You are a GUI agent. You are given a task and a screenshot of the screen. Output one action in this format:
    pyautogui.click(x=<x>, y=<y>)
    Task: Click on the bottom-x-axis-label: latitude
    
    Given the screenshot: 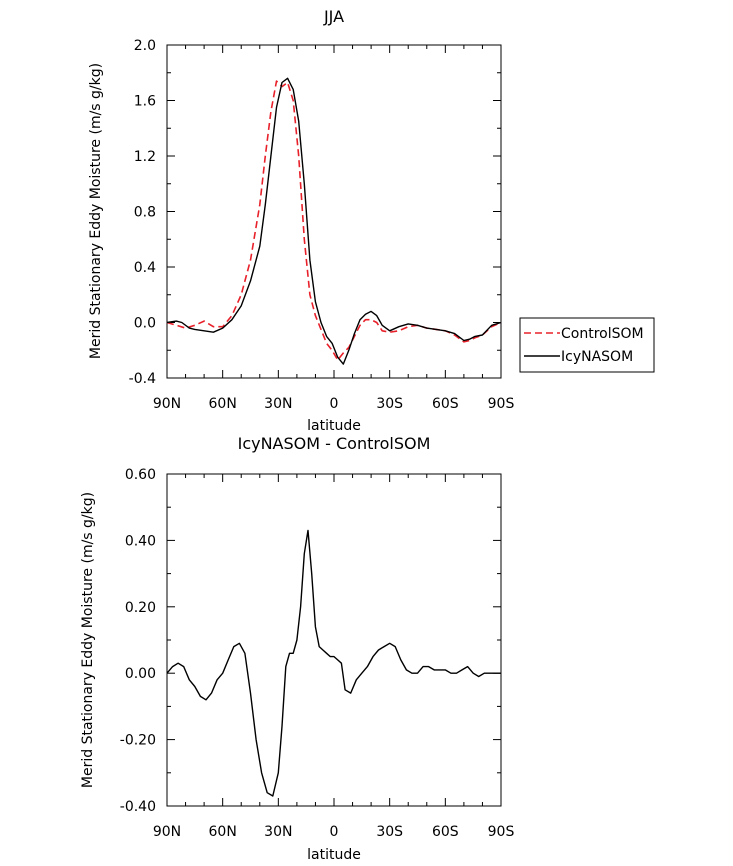 What is the action you would take?
    pyautogui.click(x=334, y=855)
    